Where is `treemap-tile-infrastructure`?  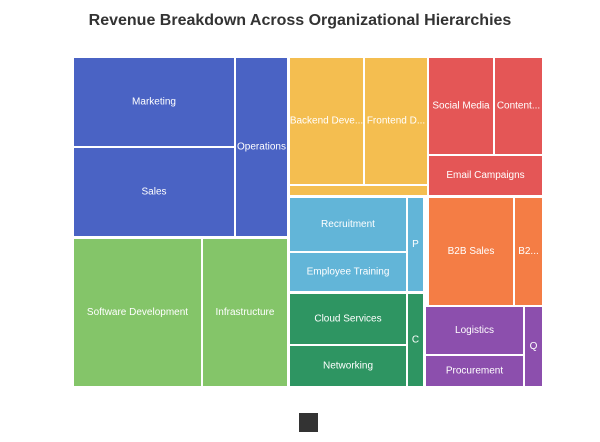 treemap-tile-infrastructure is located at coordinates (245, 312).